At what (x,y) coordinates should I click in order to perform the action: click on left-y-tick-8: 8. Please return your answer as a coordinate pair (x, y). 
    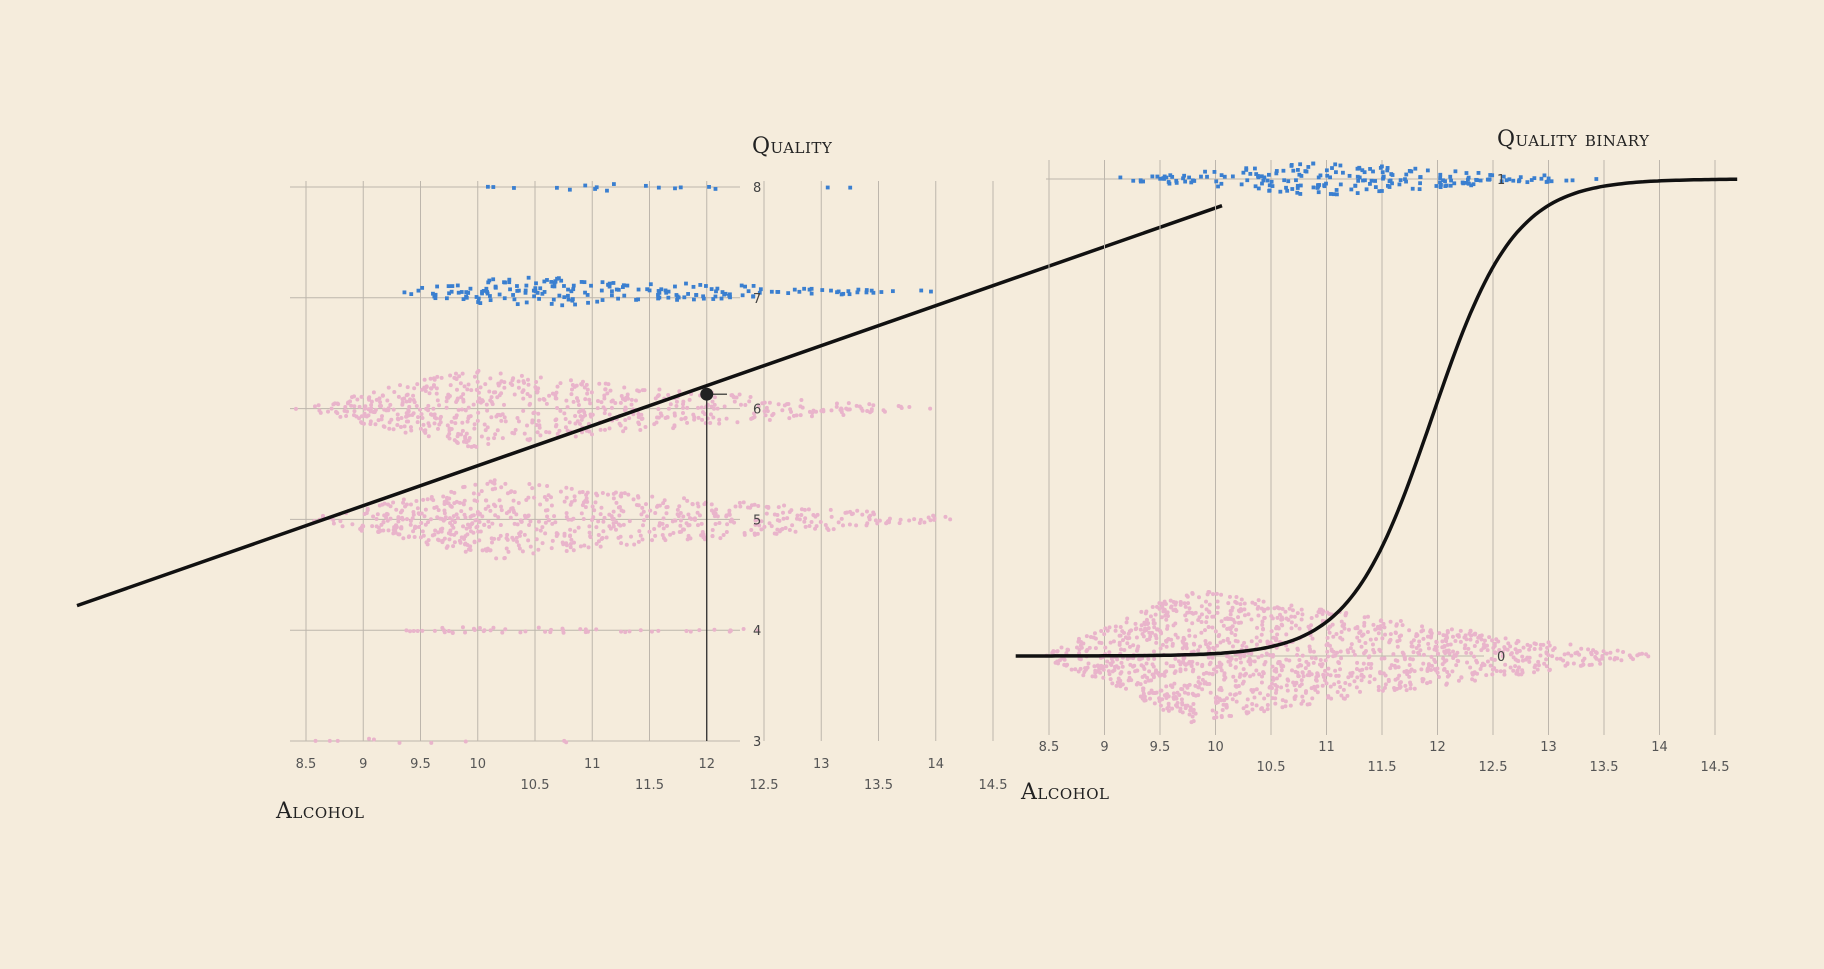
    Looking at the image, I should click on (757, 188).